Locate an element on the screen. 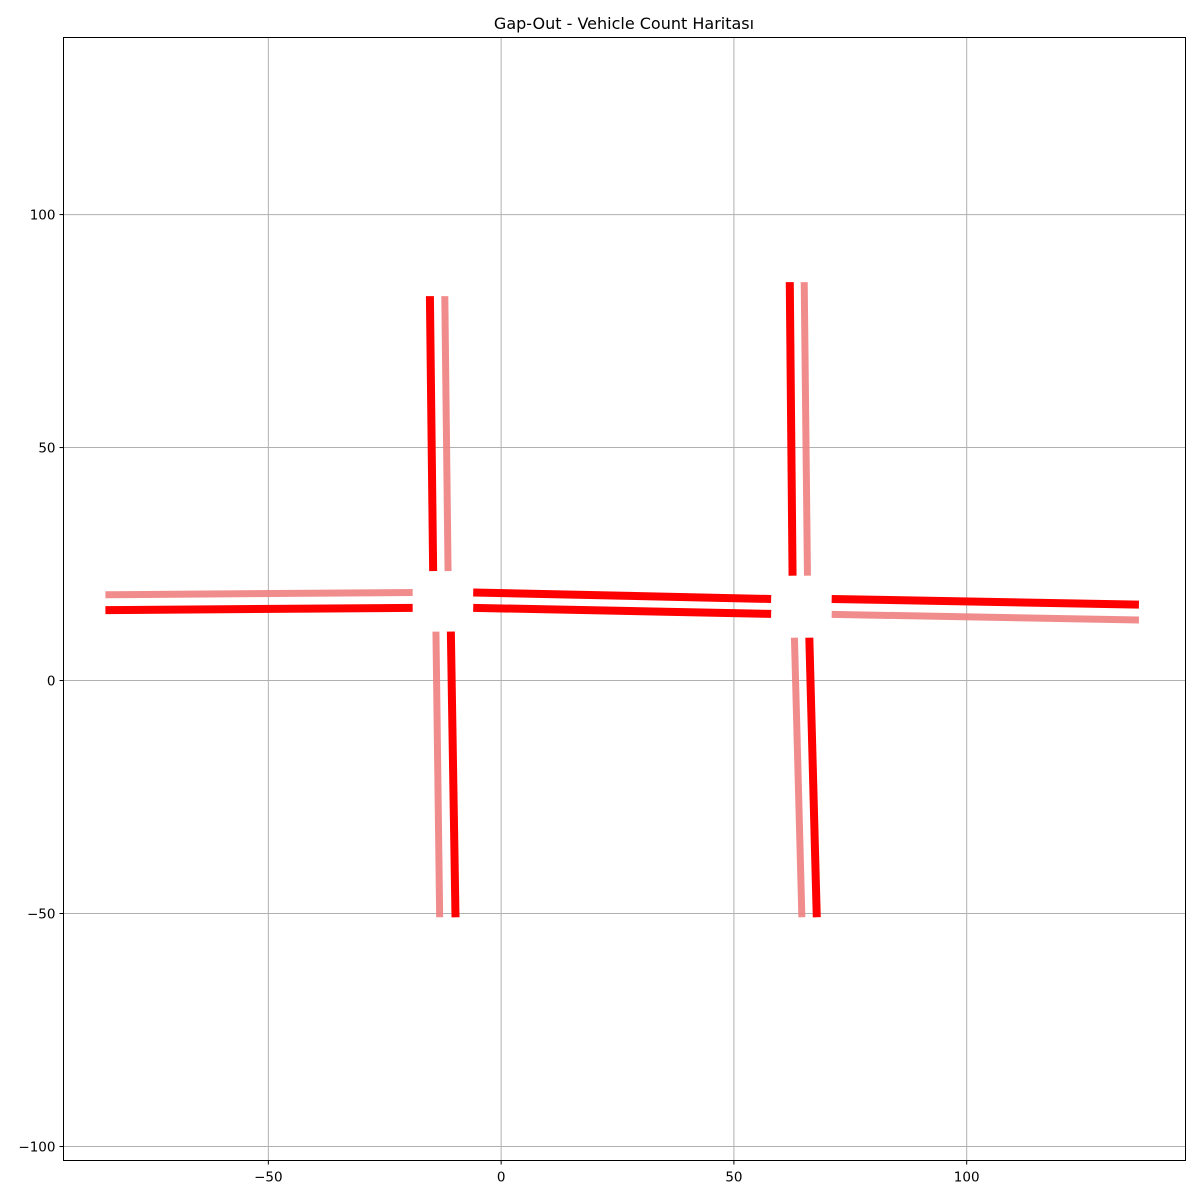  chart-title: Gap-Out - Vehicle Count Haritası is located at coordinates (624, 23).